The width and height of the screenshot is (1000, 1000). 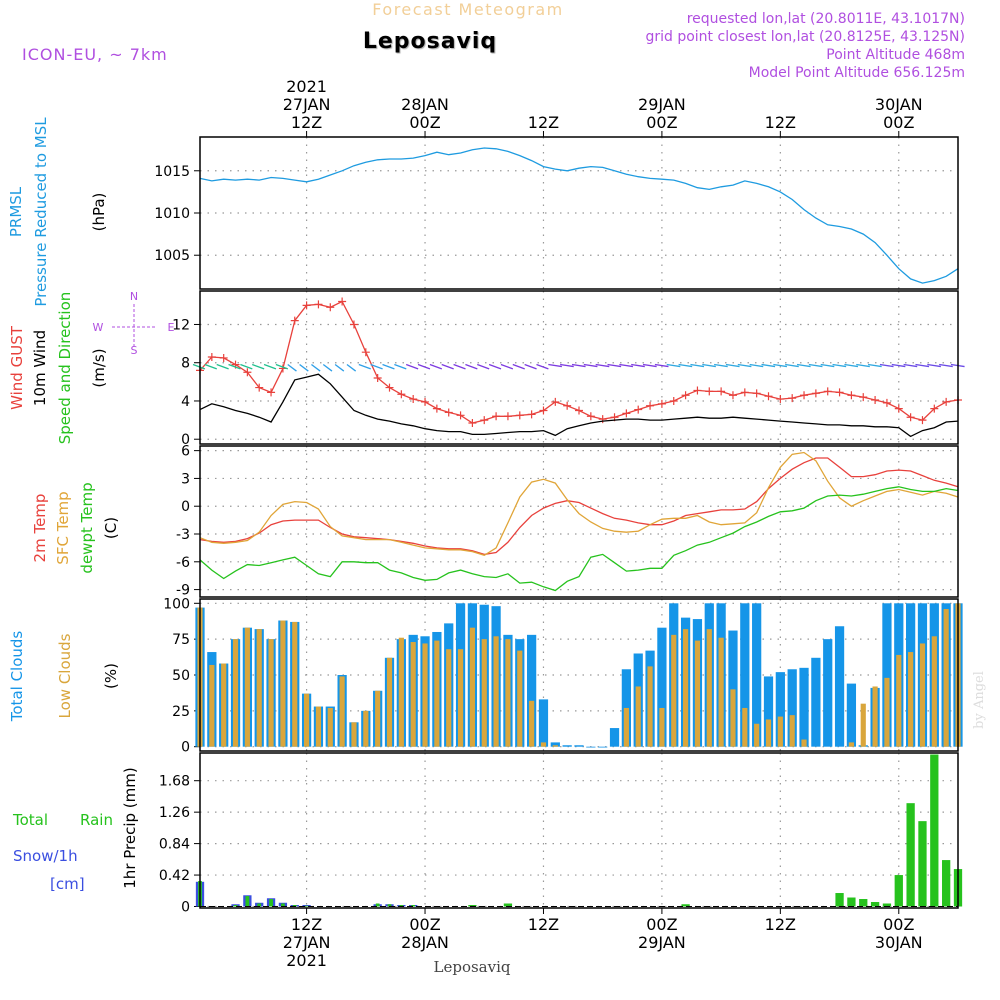 What do you see at coordinates (111, 528) in the screenshot?
I see `temp-unit: (C)` at bounding box center [111, 528].